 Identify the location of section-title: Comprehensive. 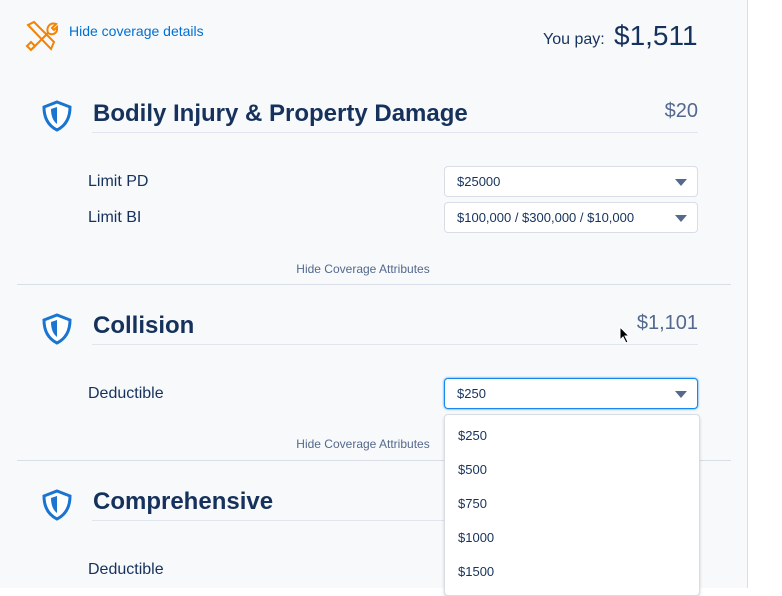
(183, 501).